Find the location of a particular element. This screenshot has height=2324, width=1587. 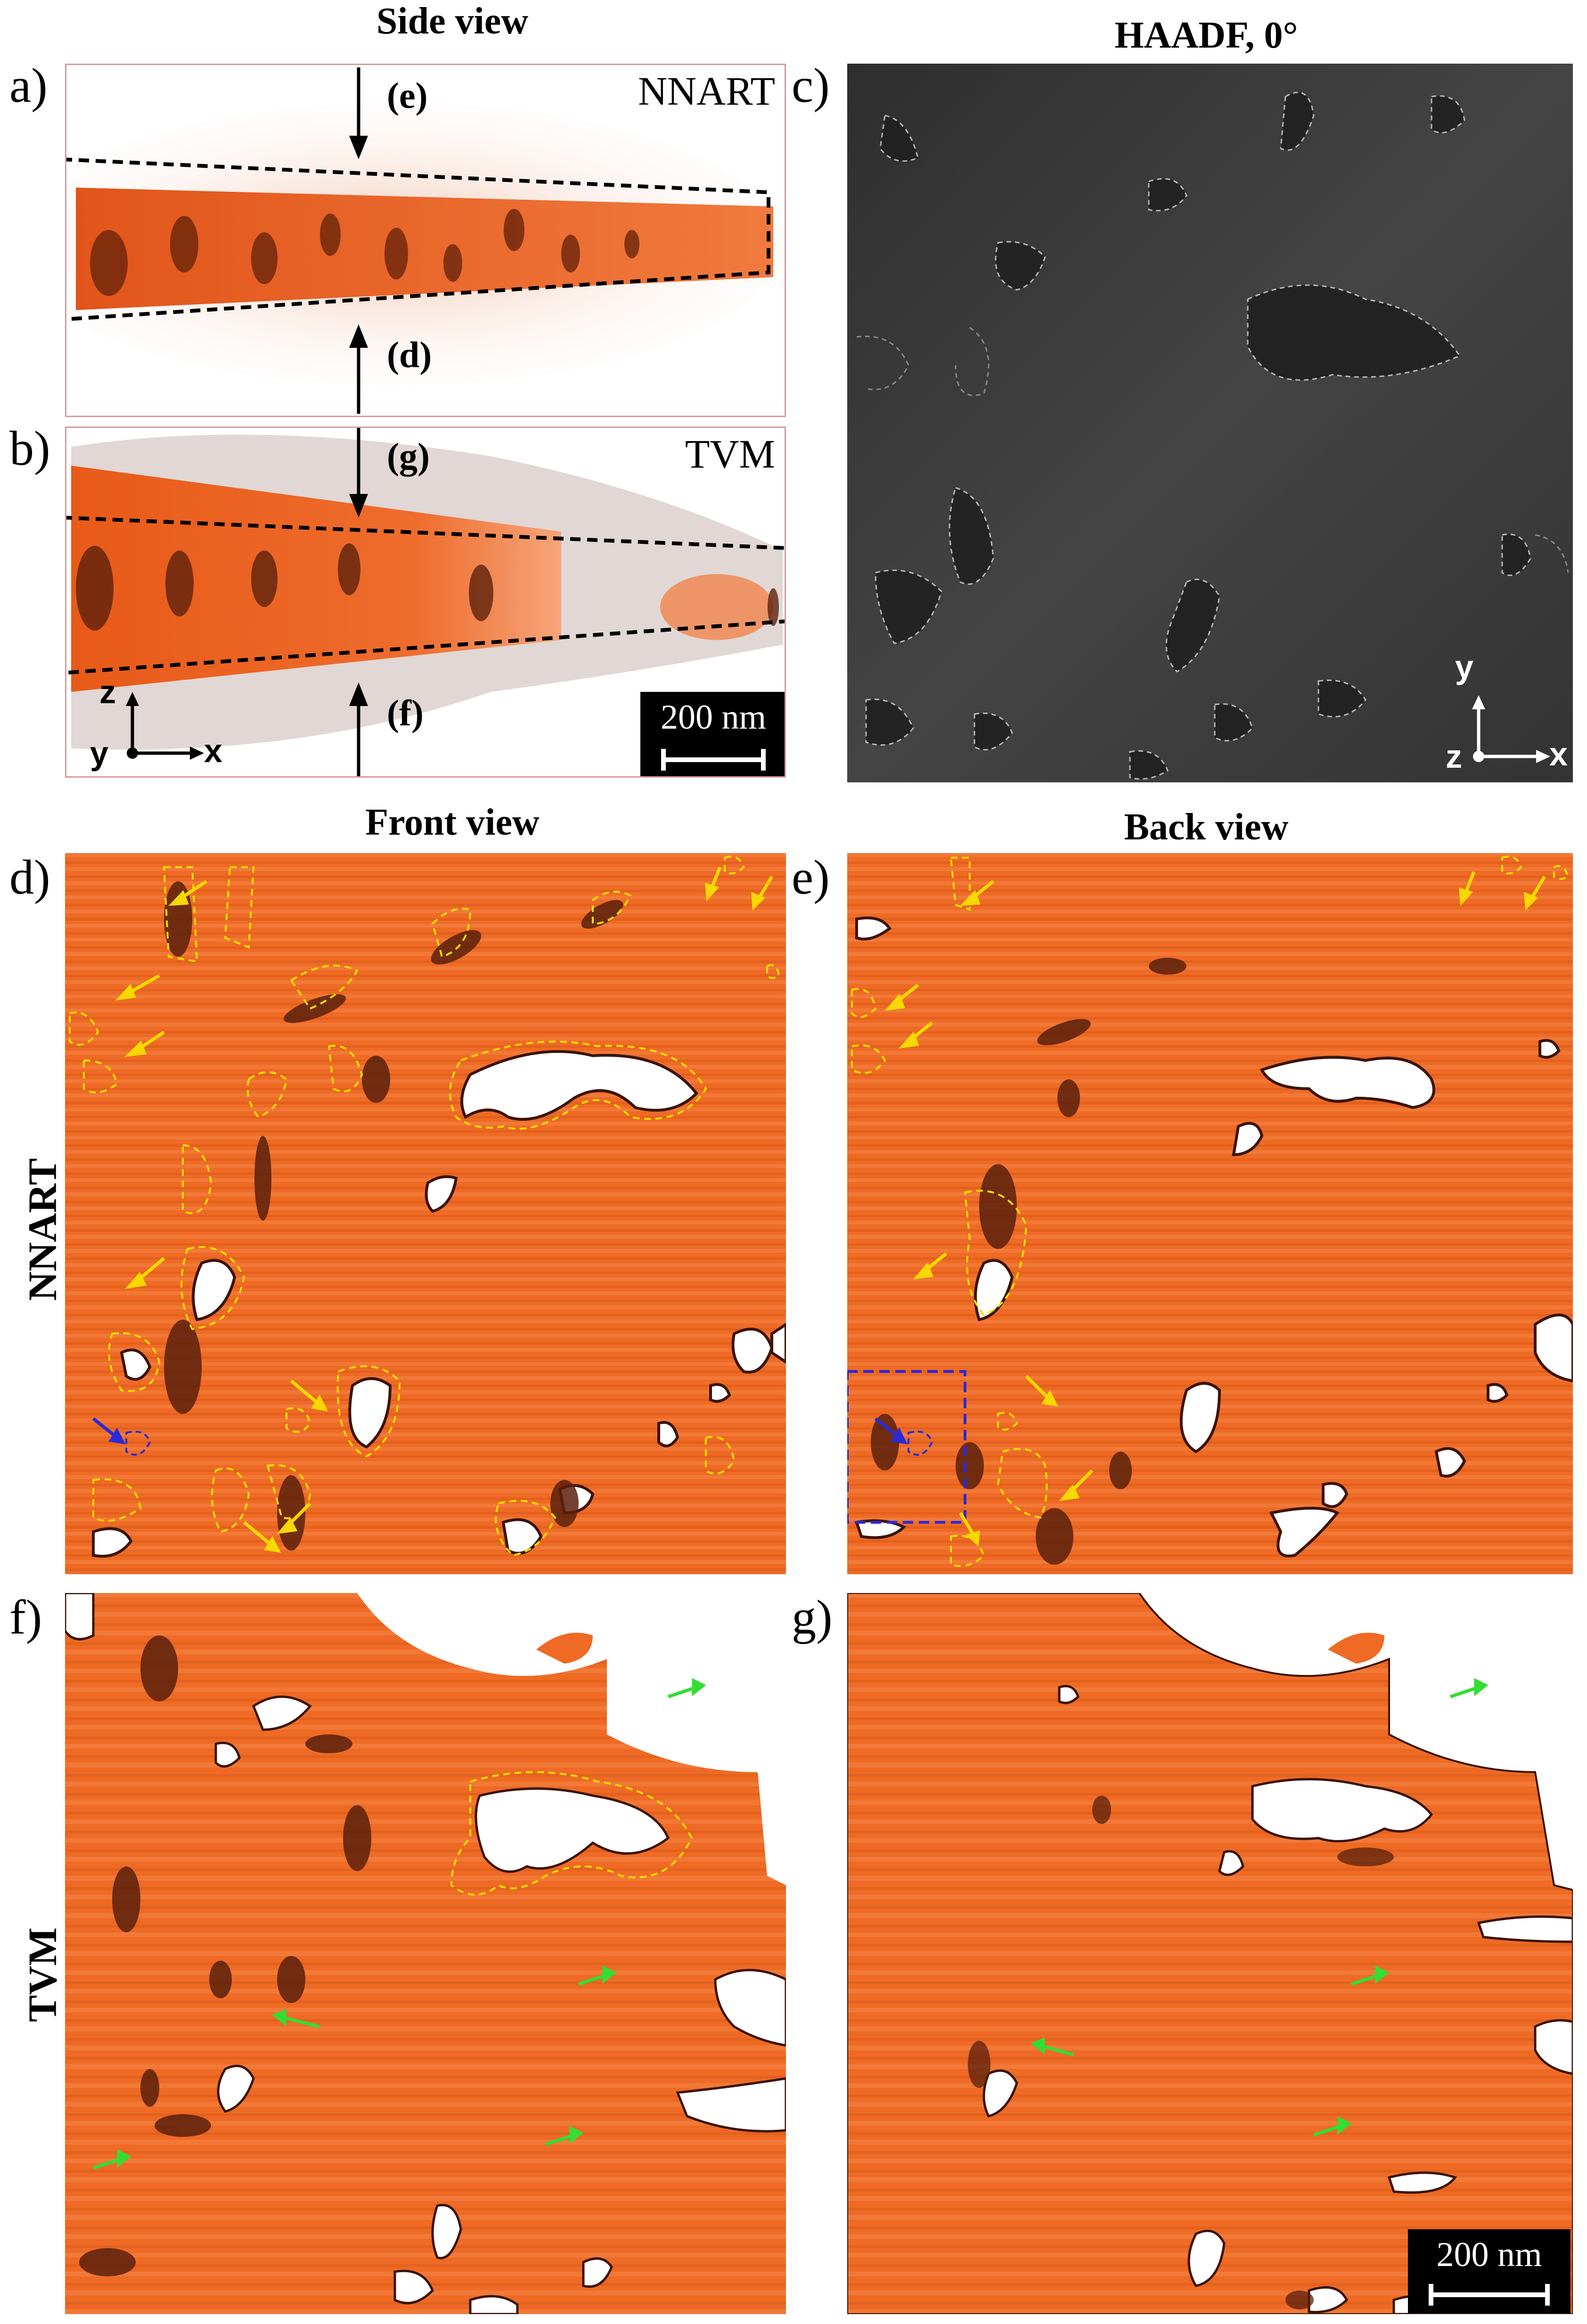

panel-label-a: a) is located at coordinates (28, 86).